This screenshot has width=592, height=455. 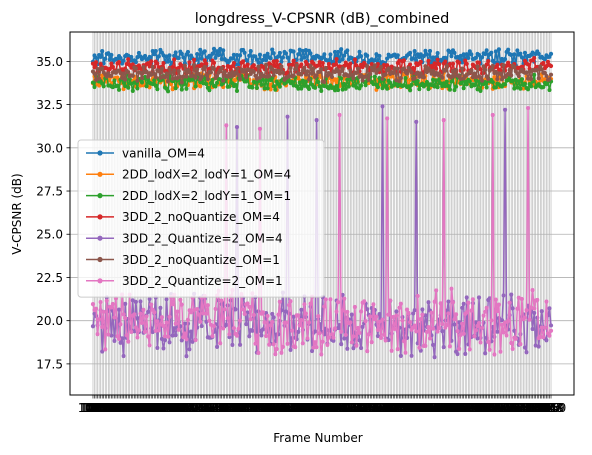 What do you see at coordinates (401, 408) in the screenshot?
I see `x-tick-label: 1252` at bounding box center [401, 408].